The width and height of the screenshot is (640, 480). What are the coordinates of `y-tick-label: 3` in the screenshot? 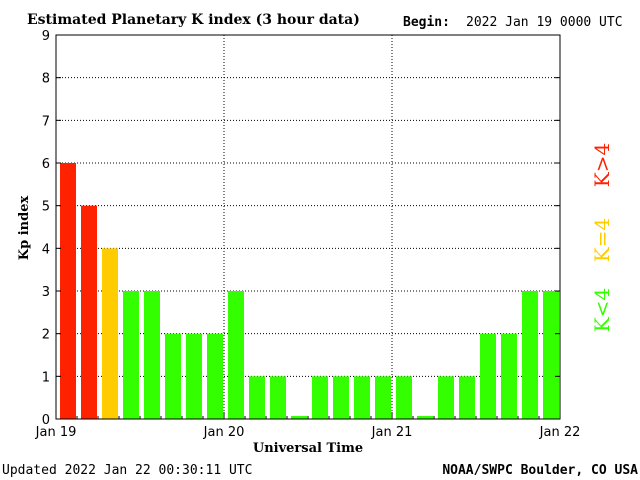 It's located at (46, 292).